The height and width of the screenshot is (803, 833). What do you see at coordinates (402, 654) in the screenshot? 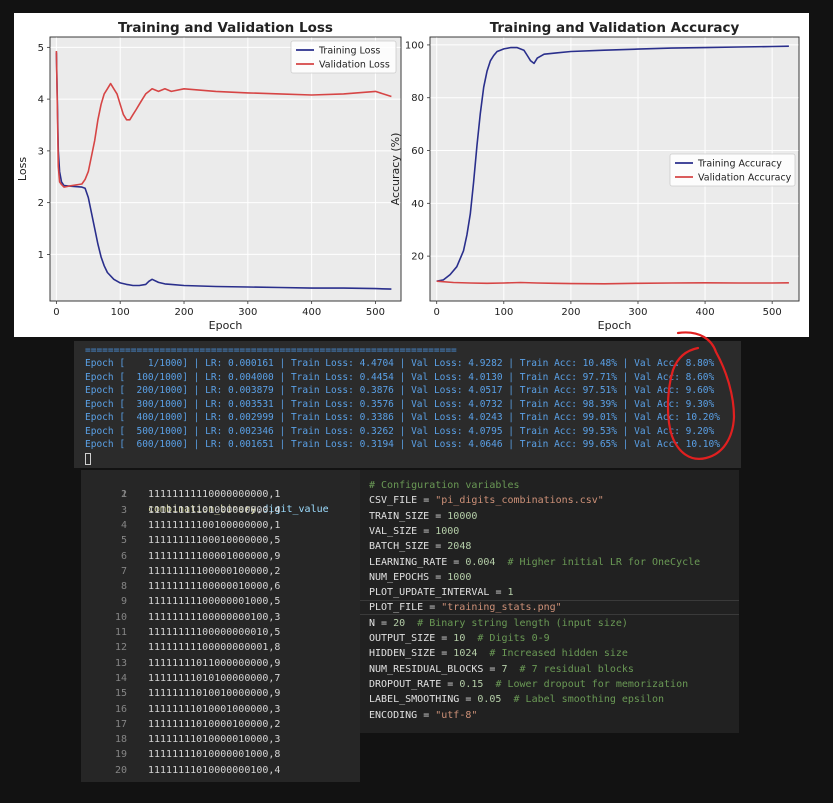
I see `code-token: HIDDEN_SIZE` at bounding box center [402, 654].